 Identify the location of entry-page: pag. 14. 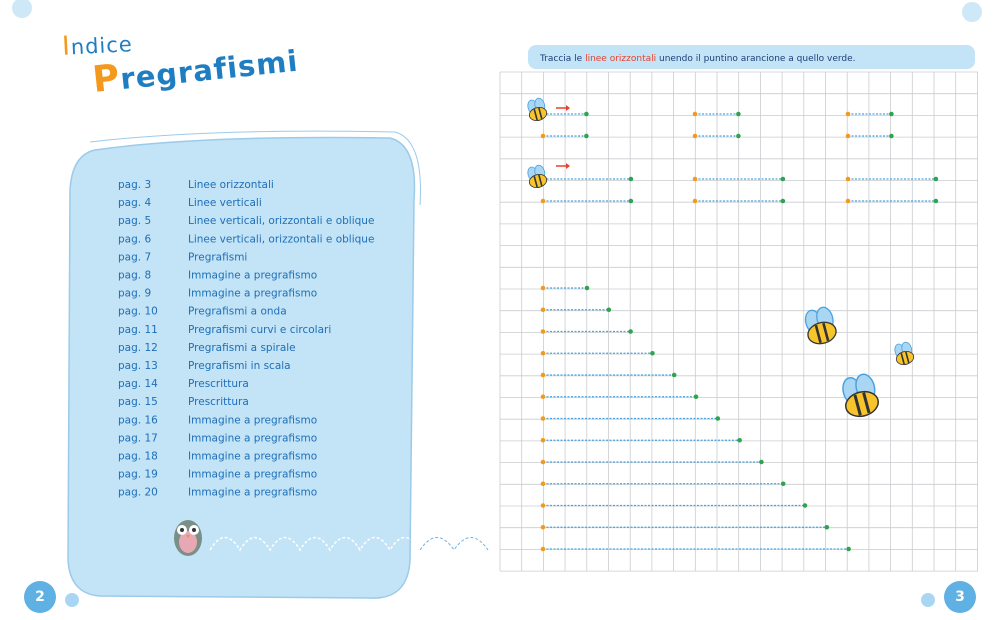
(138, 384).